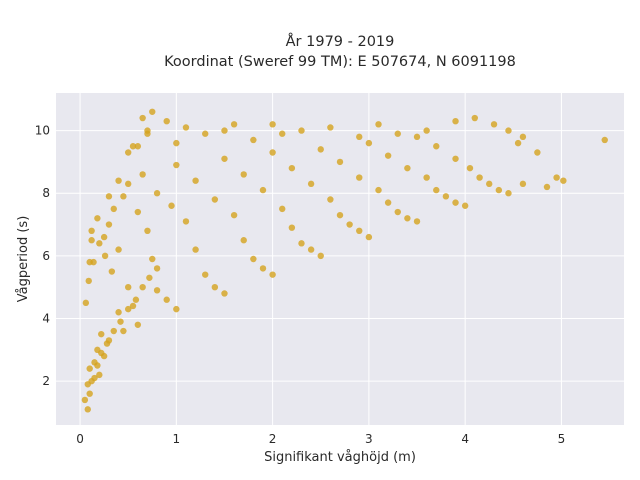  What do you see at coordinates (340, 41) in the screenshot?
I see `chart-title: År 1979 - 2019` at bounding box center [340, 41].